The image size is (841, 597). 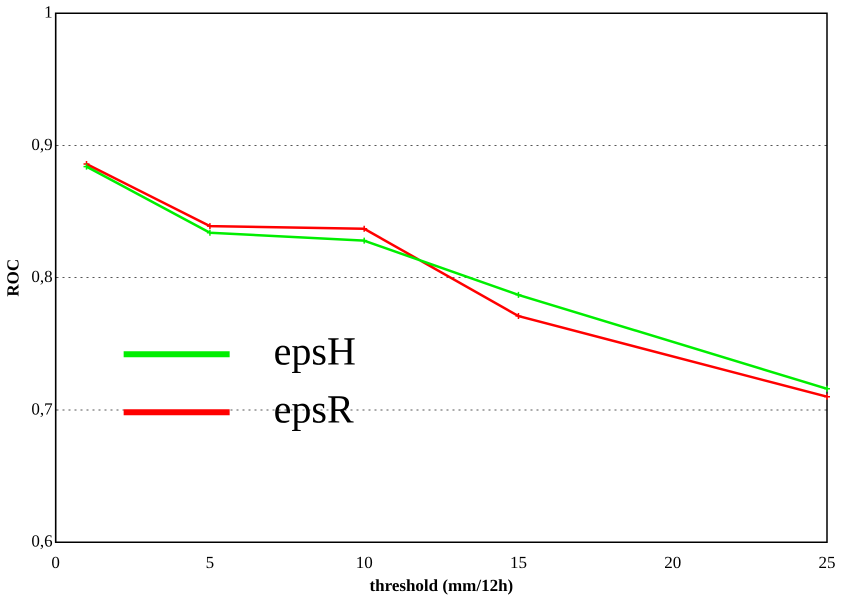 What do you see at coordinates (42, 541) in the screenshot?
I see `y-tick-label: 0,6` at bounding box center [42, 541].